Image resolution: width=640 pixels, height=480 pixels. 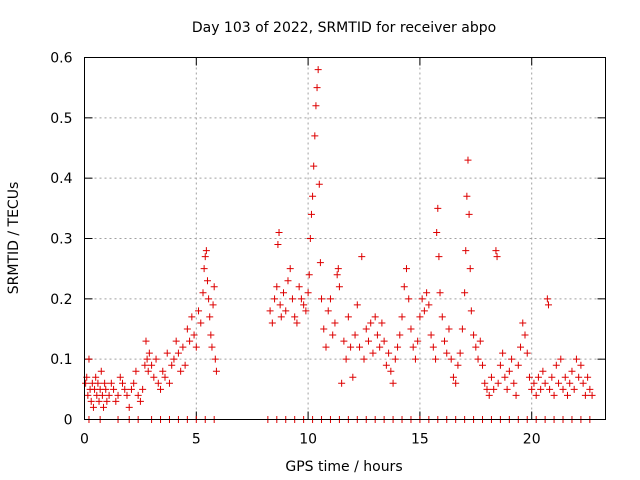 What do you see at coordinates (68, 421) in the screenshot?
I see `y-tick-label: 0` at bounding box center [68, 421].